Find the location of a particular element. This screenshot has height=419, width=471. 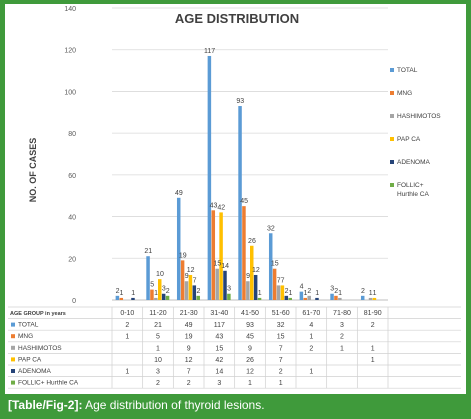

table-cell: 4 is located at coordinates (311, 325).